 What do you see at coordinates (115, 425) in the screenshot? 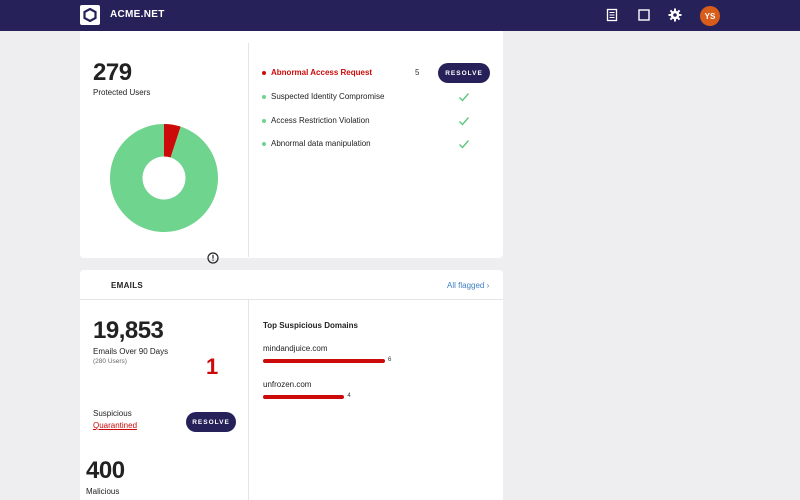
I see `quarantined-link: Quarantined` at bounding box center [115, 425].